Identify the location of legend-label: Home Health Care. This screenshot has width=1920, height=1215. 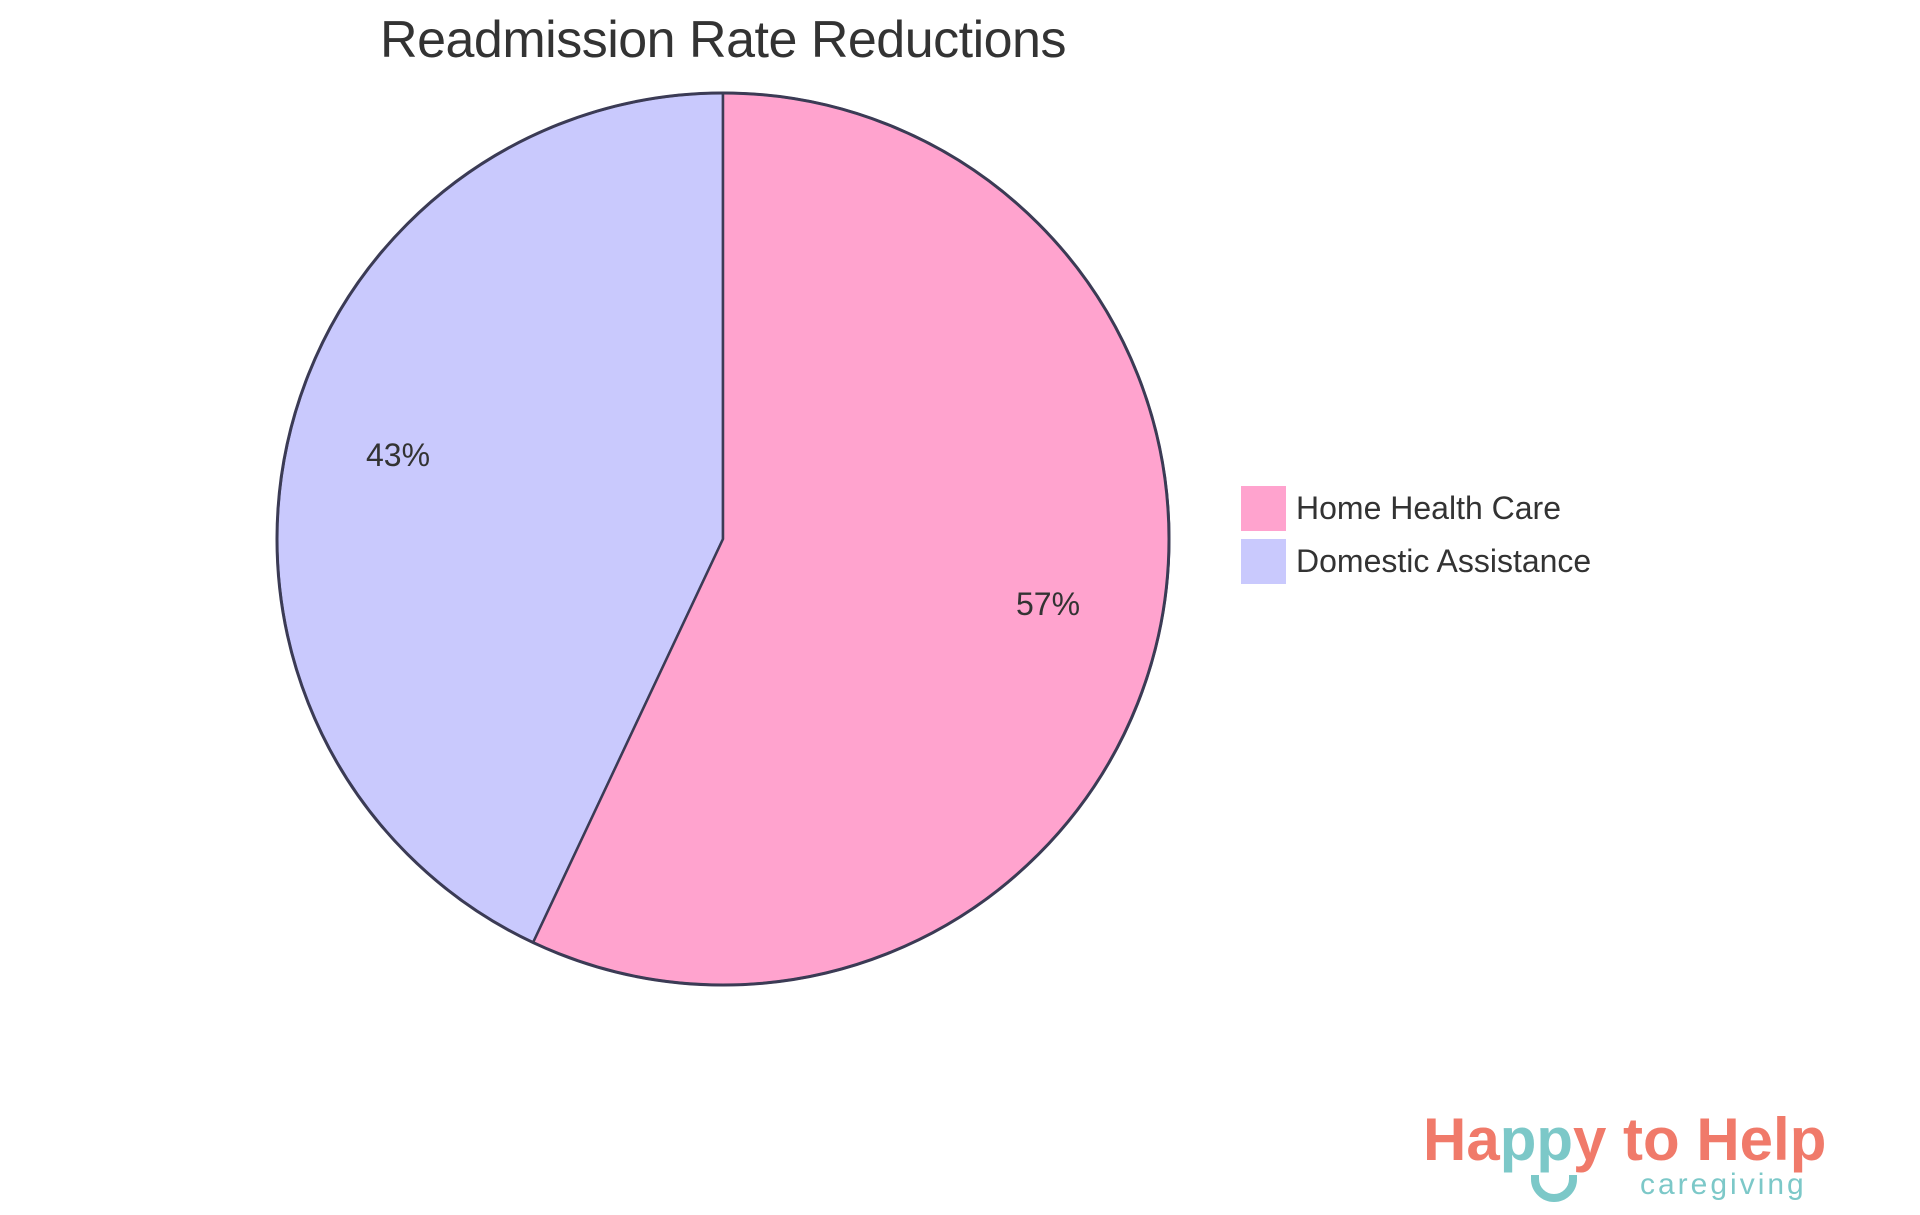
(1428, 508).